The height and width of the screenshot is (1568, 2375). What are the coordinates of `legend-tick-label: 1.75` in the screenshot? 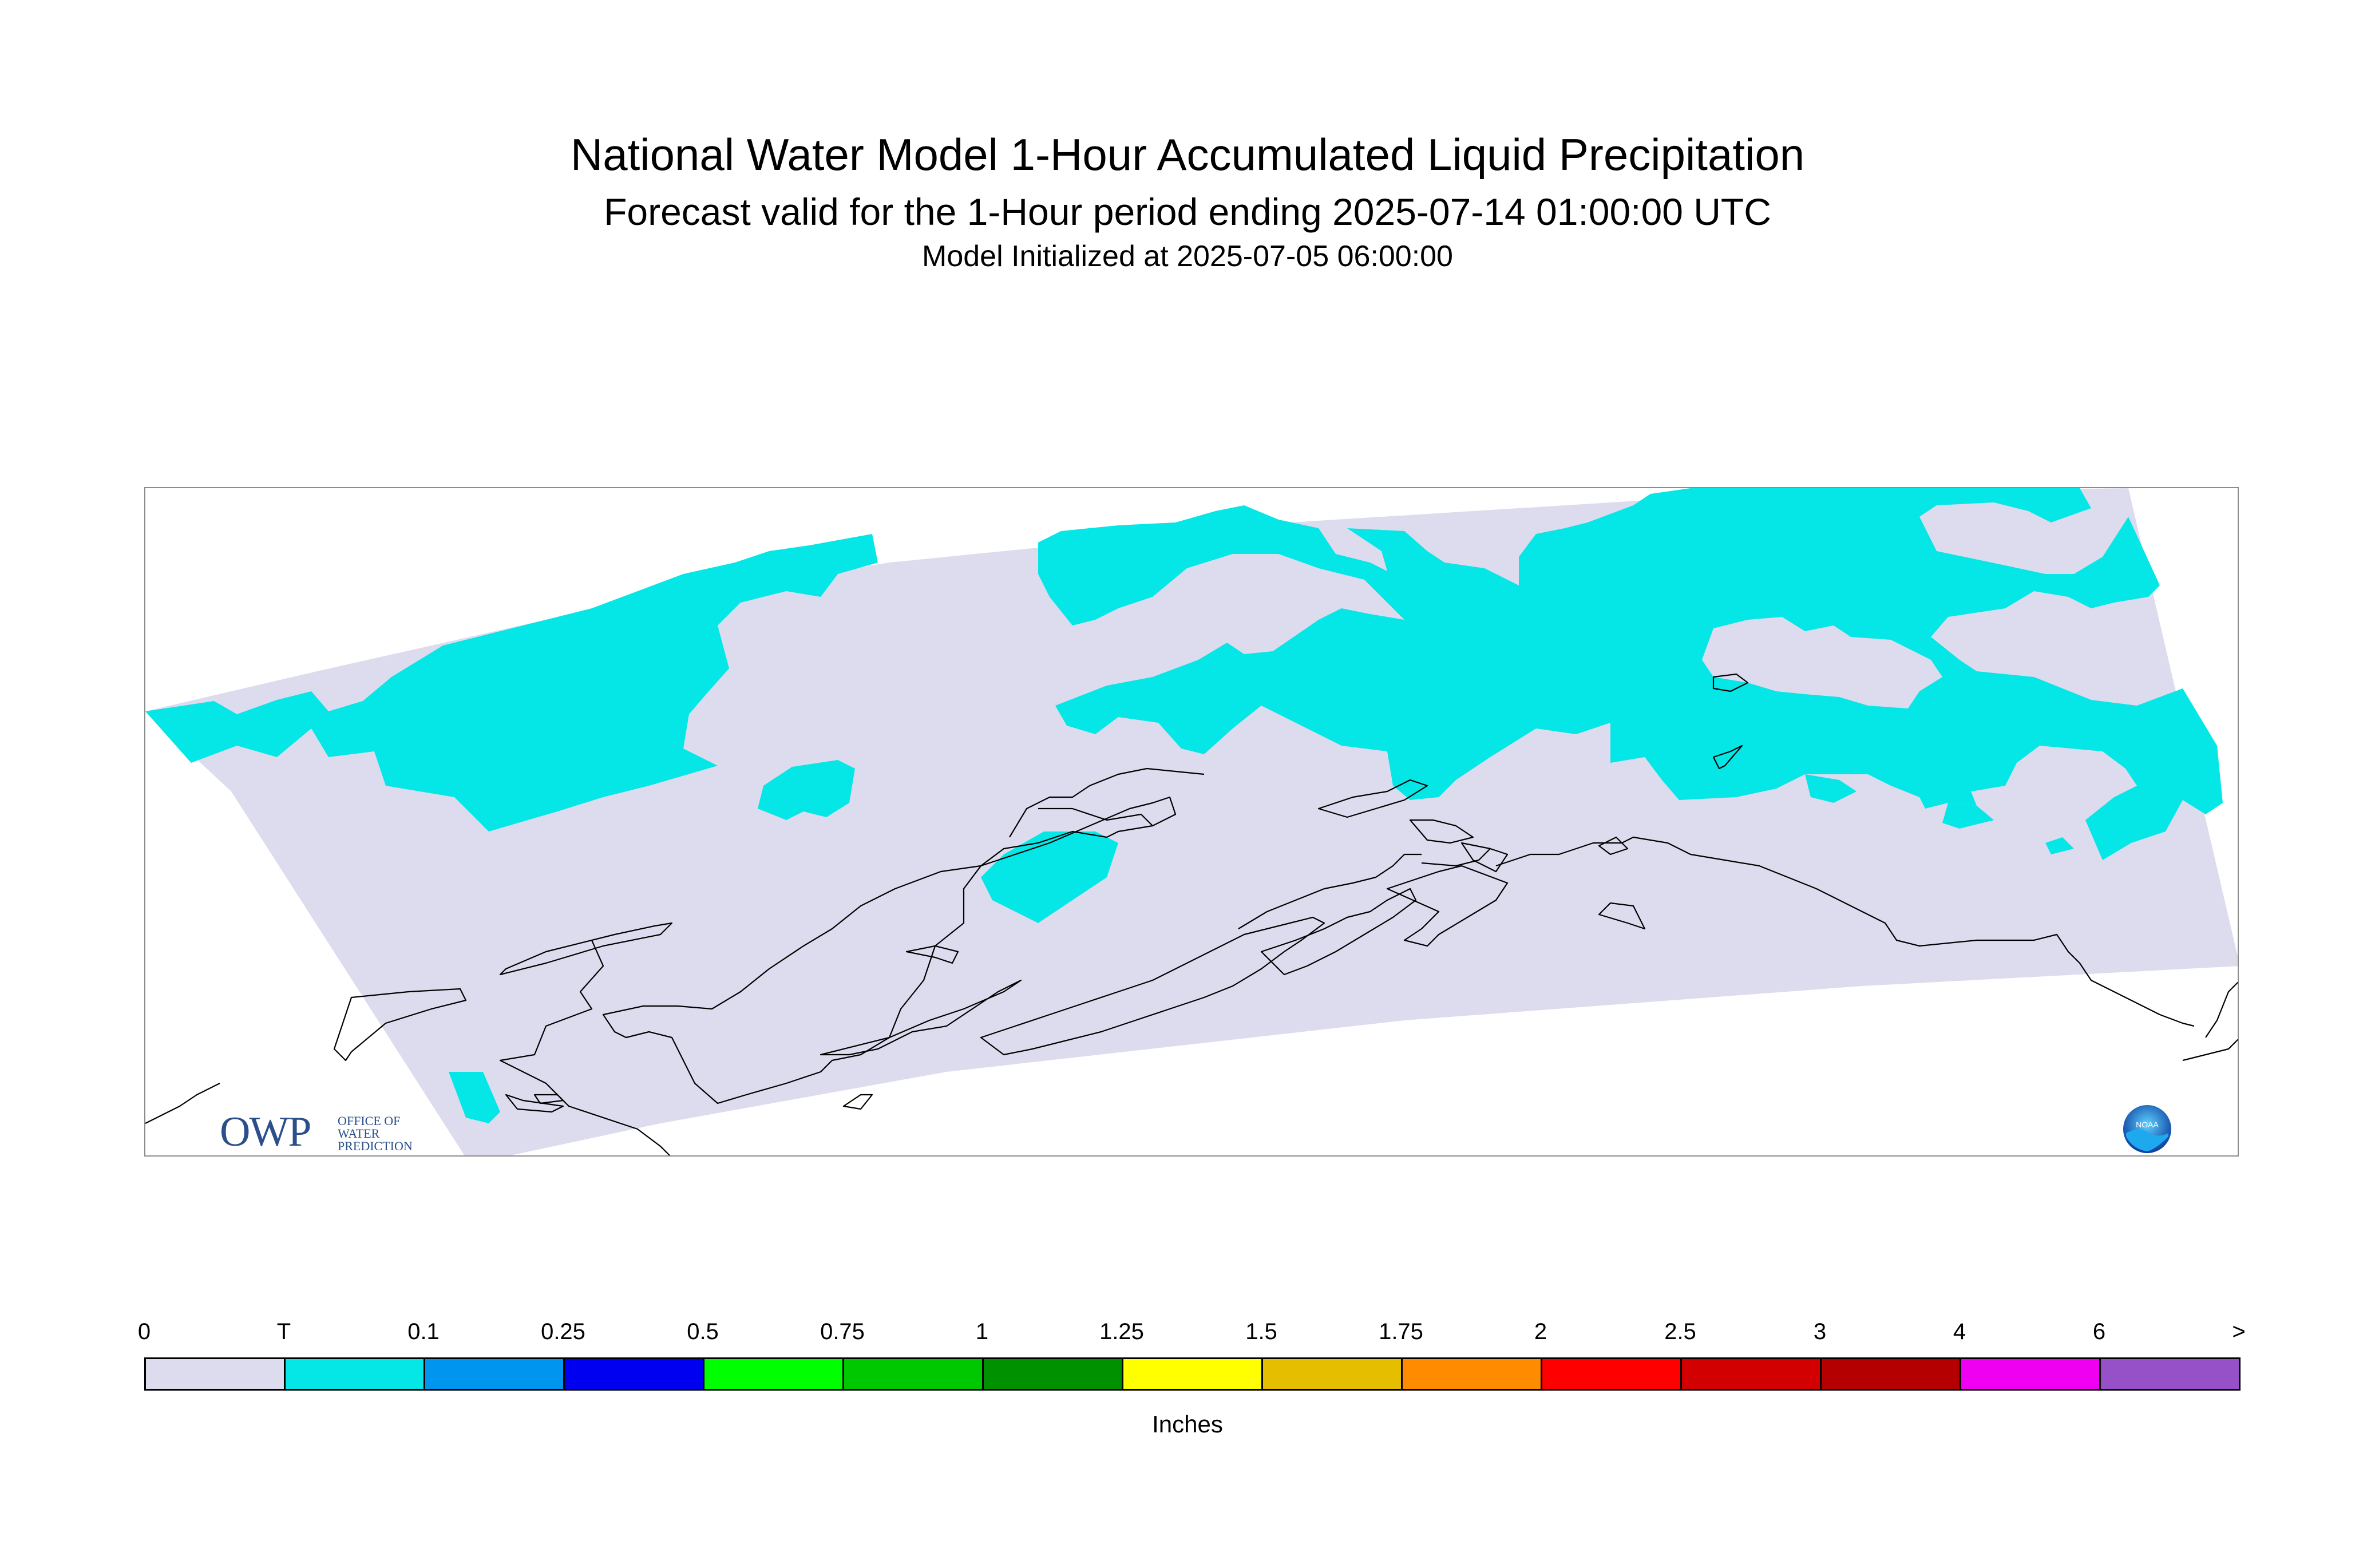 It's located at (1401, 1331).